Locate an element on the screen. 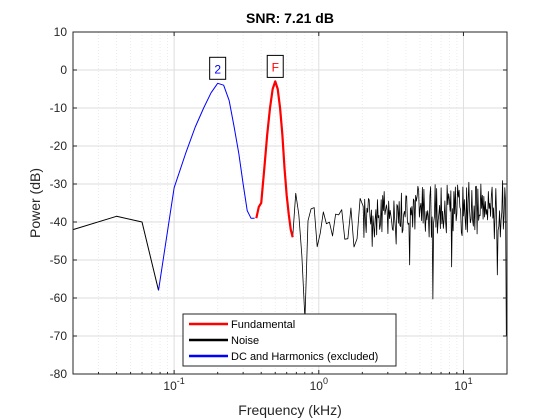  y-tick-label: -60 is located at coordinates (59, 298).